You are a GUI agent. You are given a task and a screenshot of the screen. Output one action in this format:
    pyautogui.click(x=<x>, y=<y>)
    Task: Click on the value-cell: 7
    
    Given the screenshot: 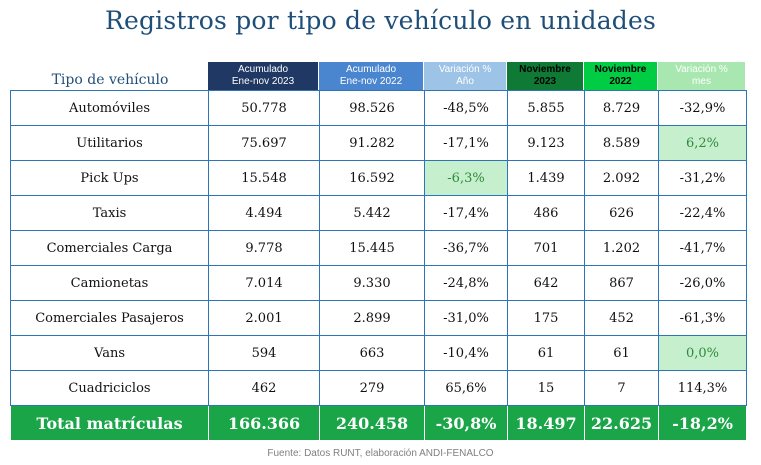 What is the action you would take?
    pyautogui.click(x=621, y=388)
    